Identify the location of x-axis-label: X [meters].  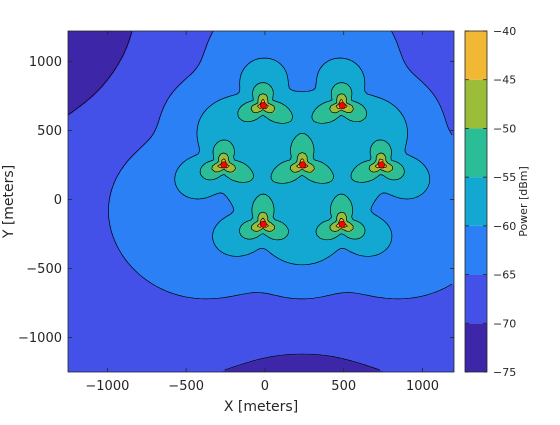
(261, 407).